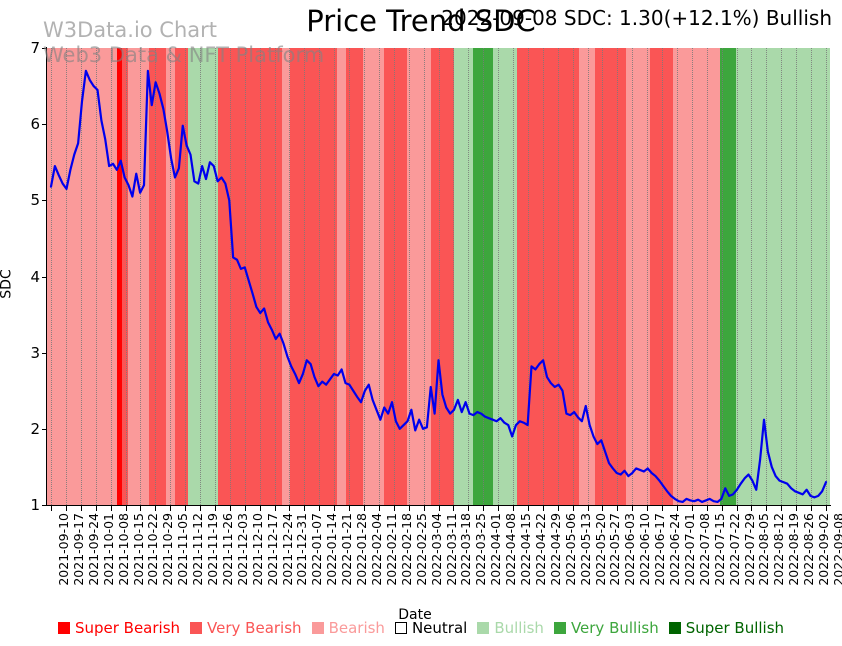 The width and height of the screenshot is (842, 646). I want to click on legend-item: Super Bullish, so click(726, 628).